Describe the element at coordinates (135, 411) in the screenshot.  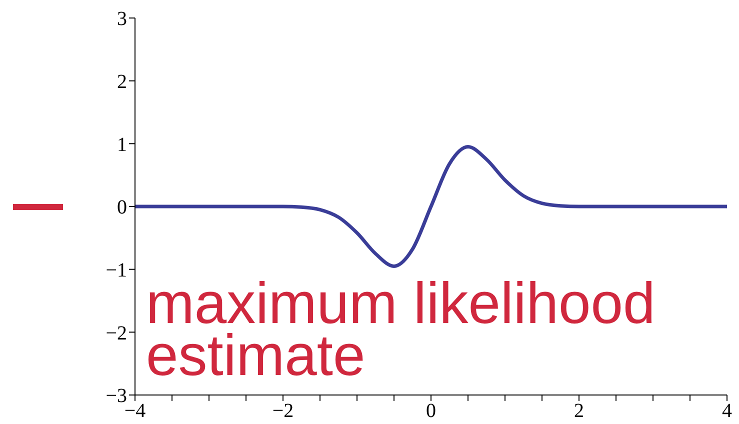
I see `x-tick-label: −4` at that location.